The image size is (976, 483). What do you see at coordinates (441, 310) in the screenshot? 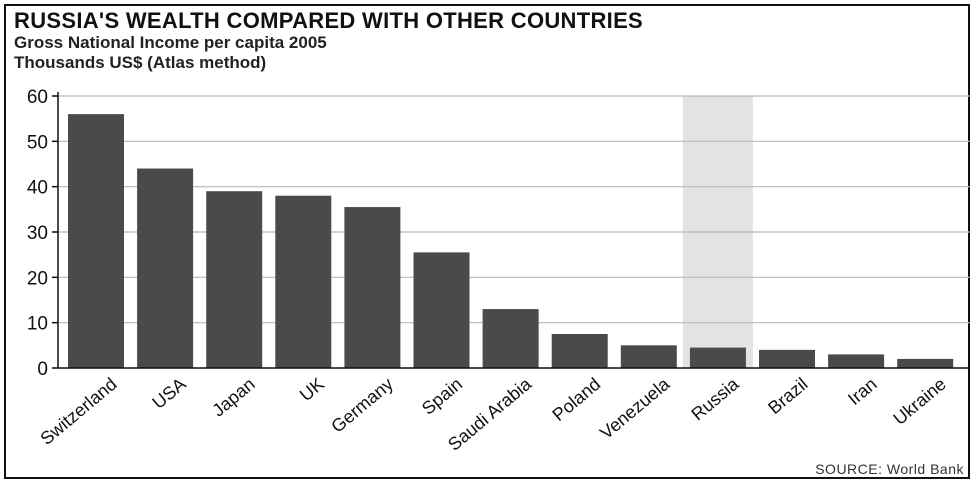
I see `bar-spain` at bounding box center [441, 310].